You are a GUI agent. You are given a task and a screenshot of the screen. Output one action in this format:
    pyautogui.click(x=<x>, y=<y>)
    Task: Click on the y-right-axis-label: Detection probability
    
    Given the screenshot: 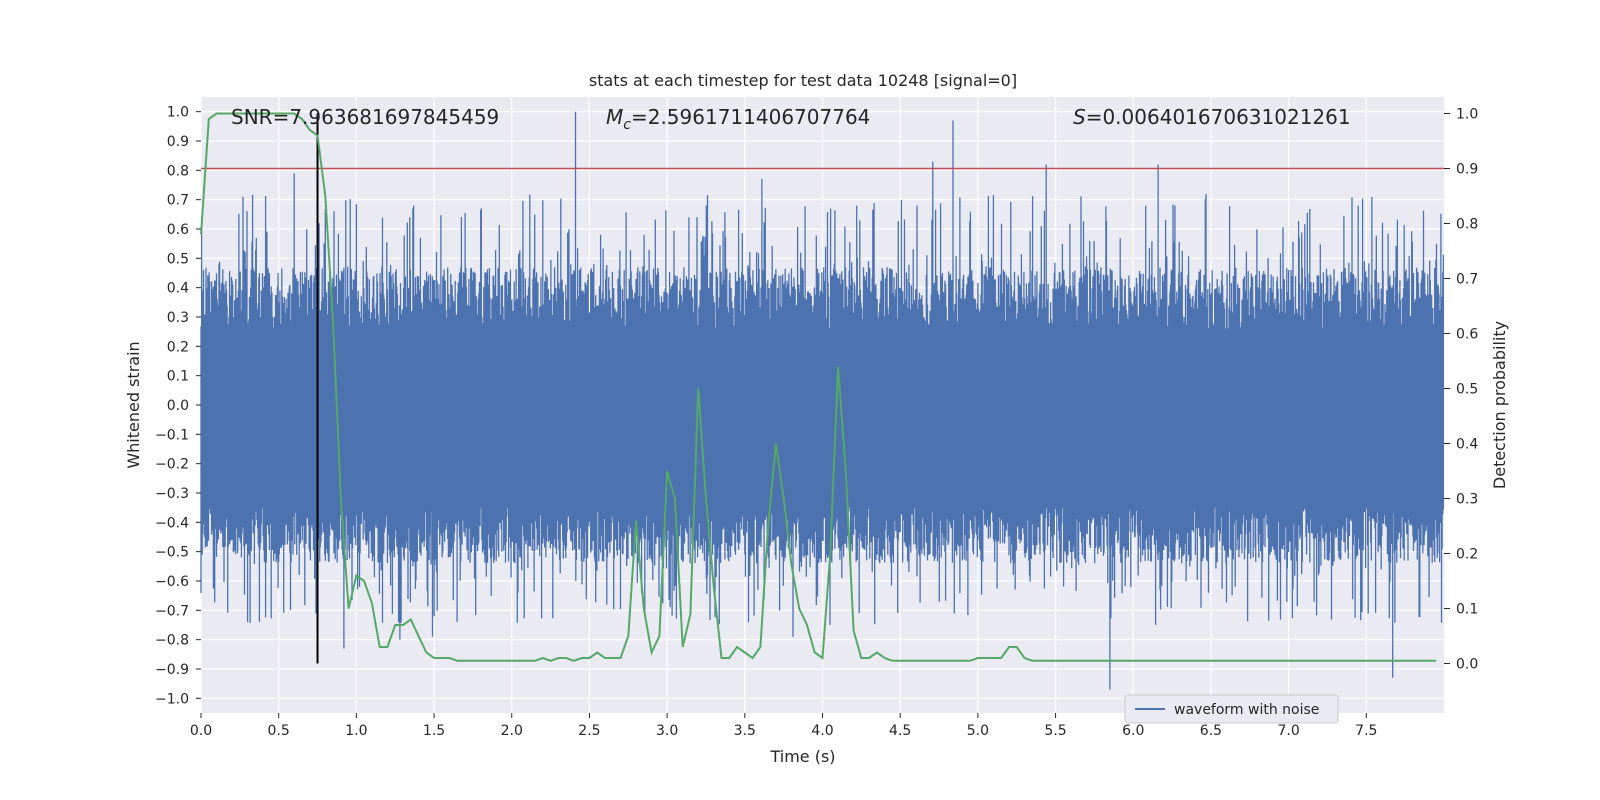 What is the action you would take?
    pyautogui.click(x=1499, y=405)
    